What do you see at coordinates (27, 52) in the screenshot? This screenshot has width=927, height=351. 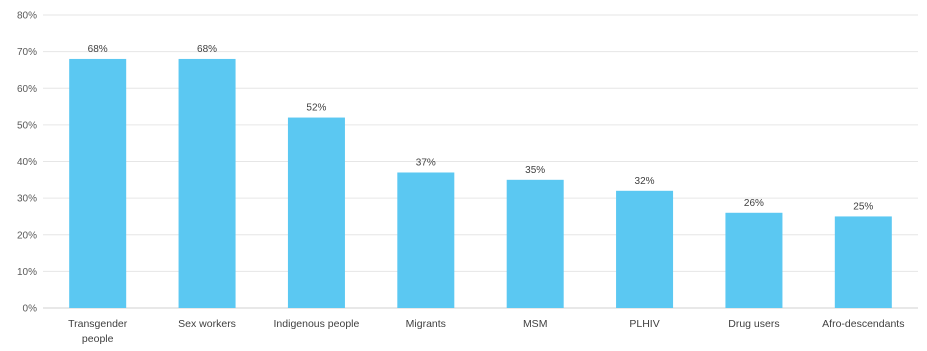 I see `y-tick-label: 70%` at bounding box center [27, 52].